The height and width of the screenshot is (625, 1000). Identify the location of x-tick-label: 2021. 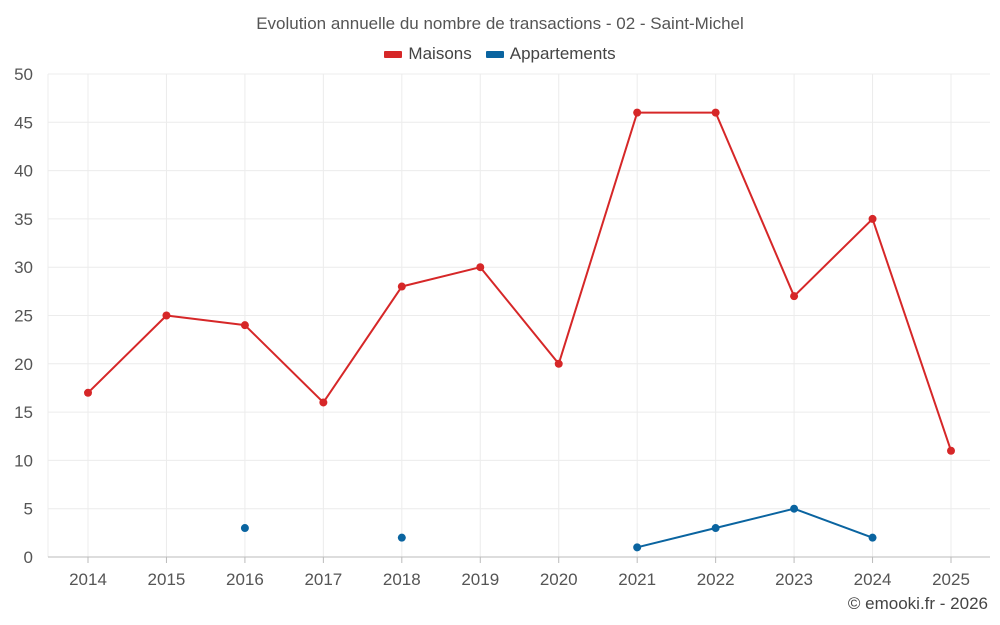
(637, 579).